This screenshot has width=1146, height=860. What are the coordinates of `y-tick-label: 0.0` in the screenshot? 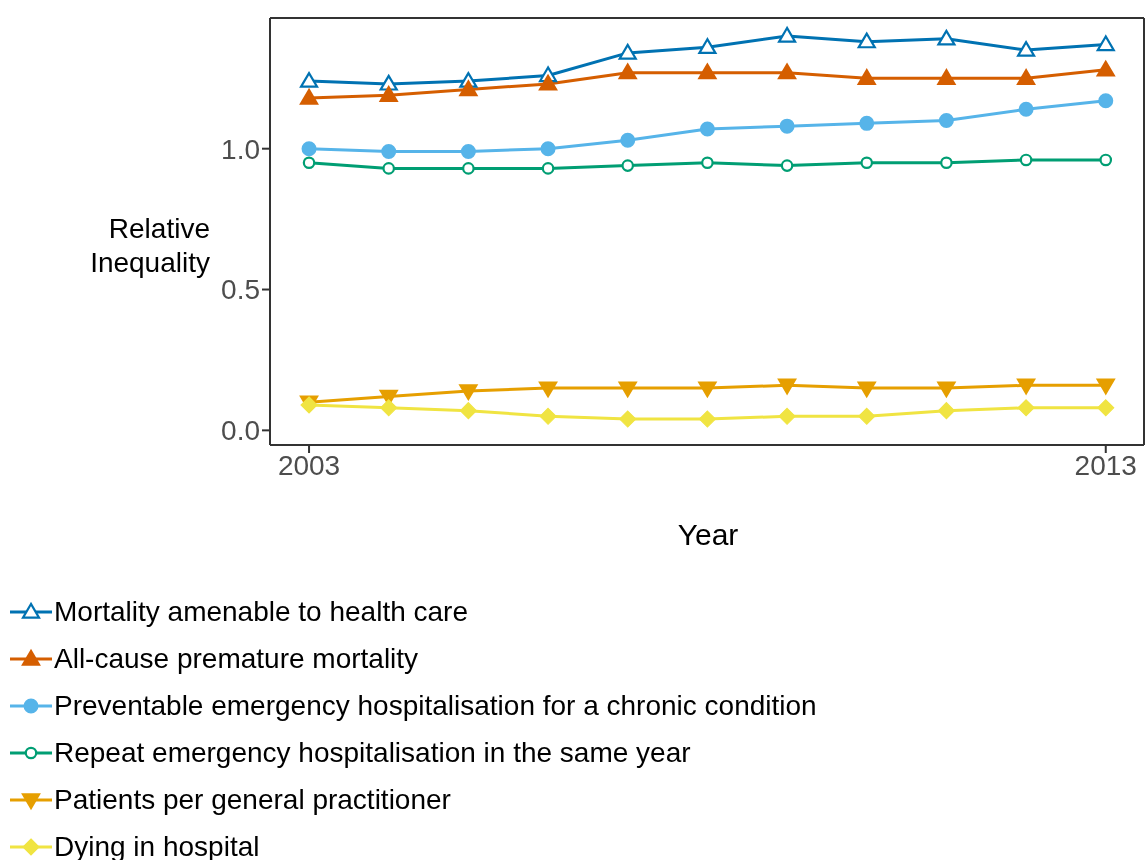 It's located at (240, 431).